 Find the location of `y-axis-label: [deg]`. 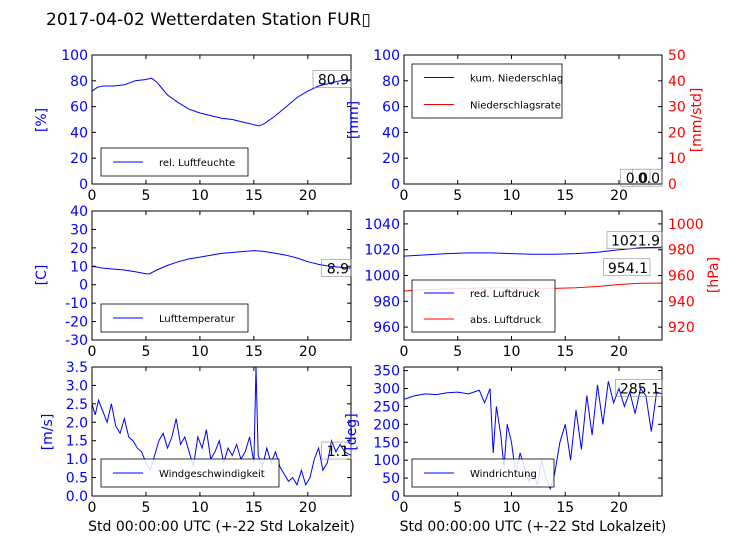

y-axis-label: [deg] is located at coordinates (352, 431).